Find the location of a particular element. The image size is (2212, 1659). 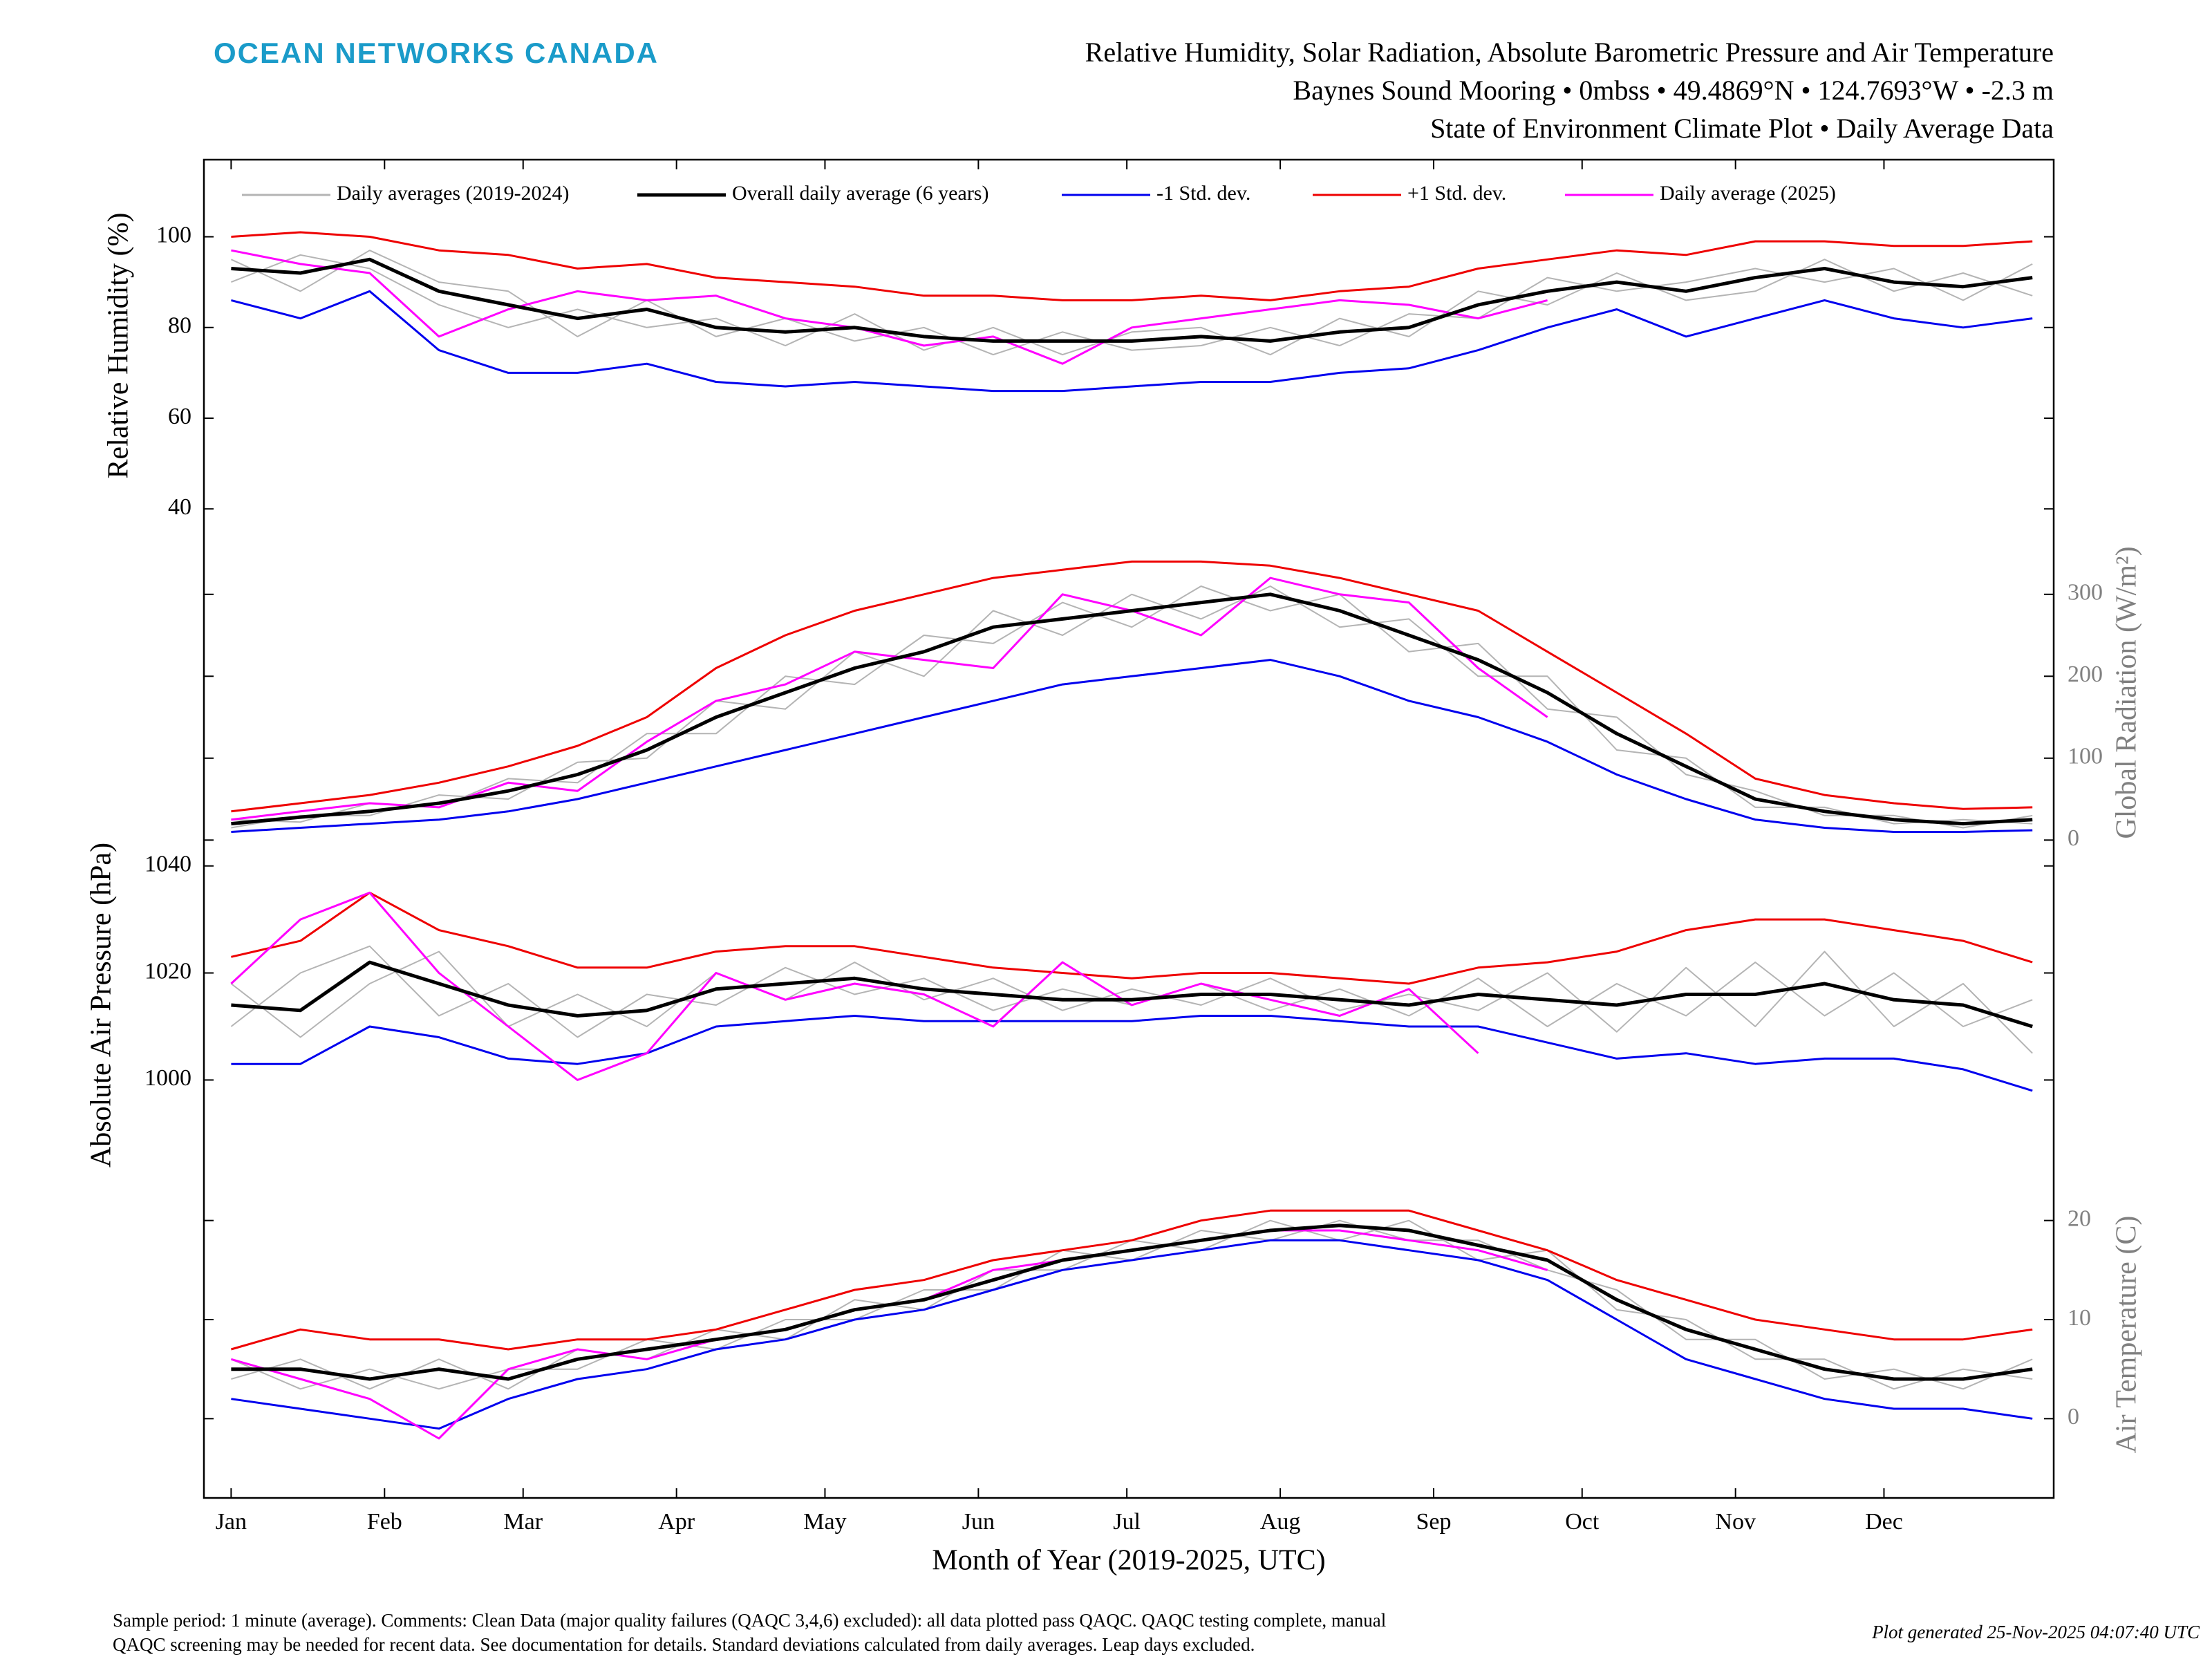

y-axis-label: Air Temperature (C) is located at coordinates (2127, 1335).